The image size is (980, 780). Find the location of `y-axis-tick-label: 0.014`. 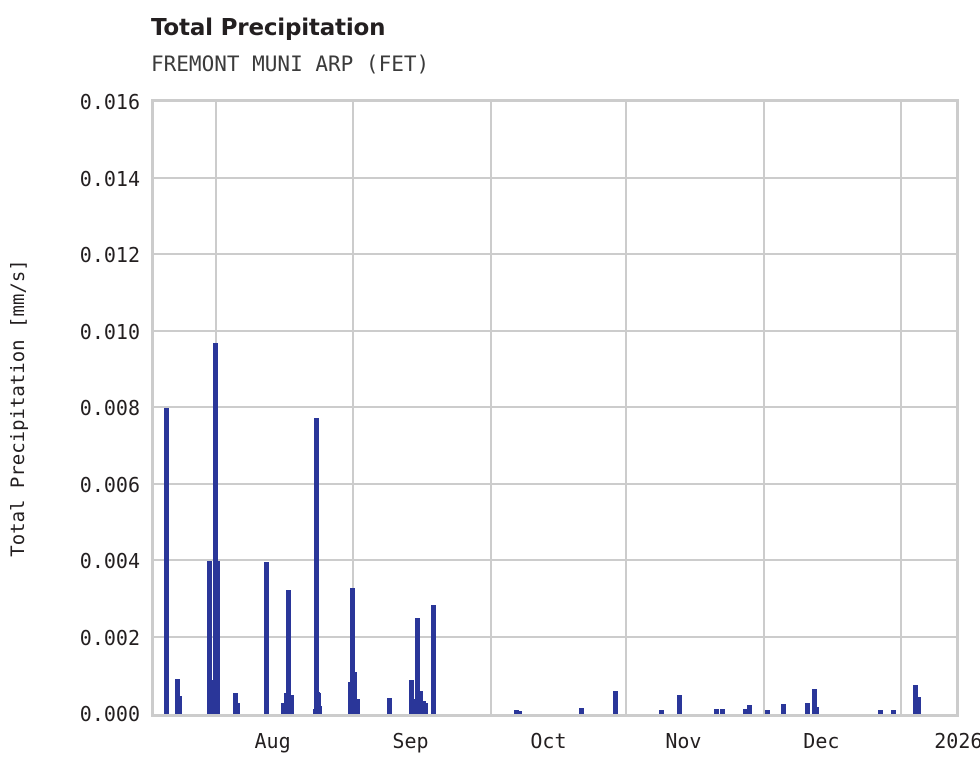

y-axis-tick-label: 0.014 is located at coordinates (109, 178).